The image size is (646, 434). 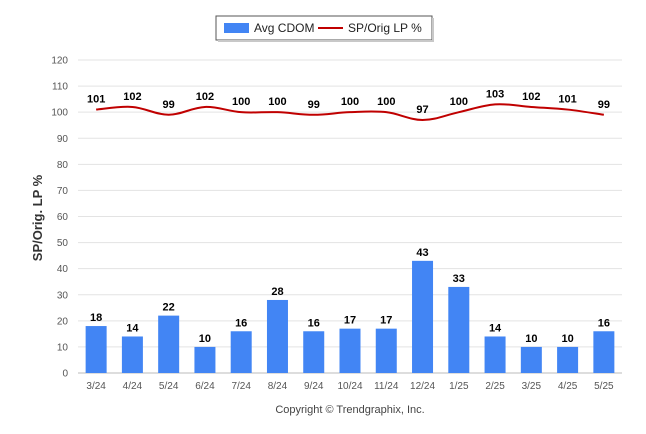 What do you see at coordinates (60, 87) in the screenshot?
I see `y-tick-label: 110` at bounding box center [60, 87].